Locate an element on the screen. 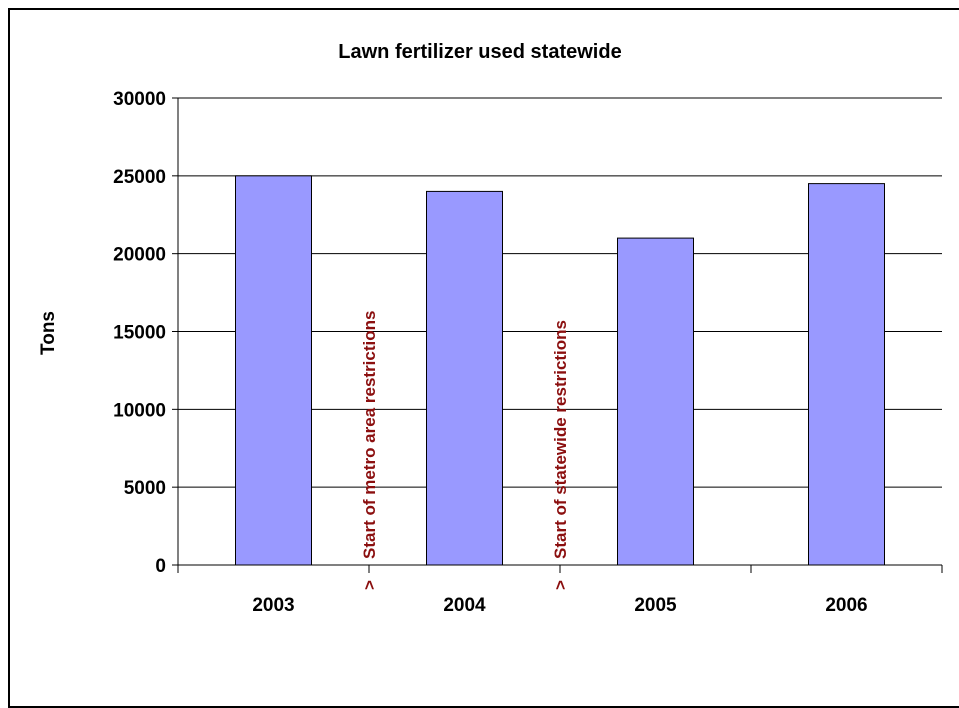 The image size is (959, 708). bar-2004 is located at coordinates (464, 378).